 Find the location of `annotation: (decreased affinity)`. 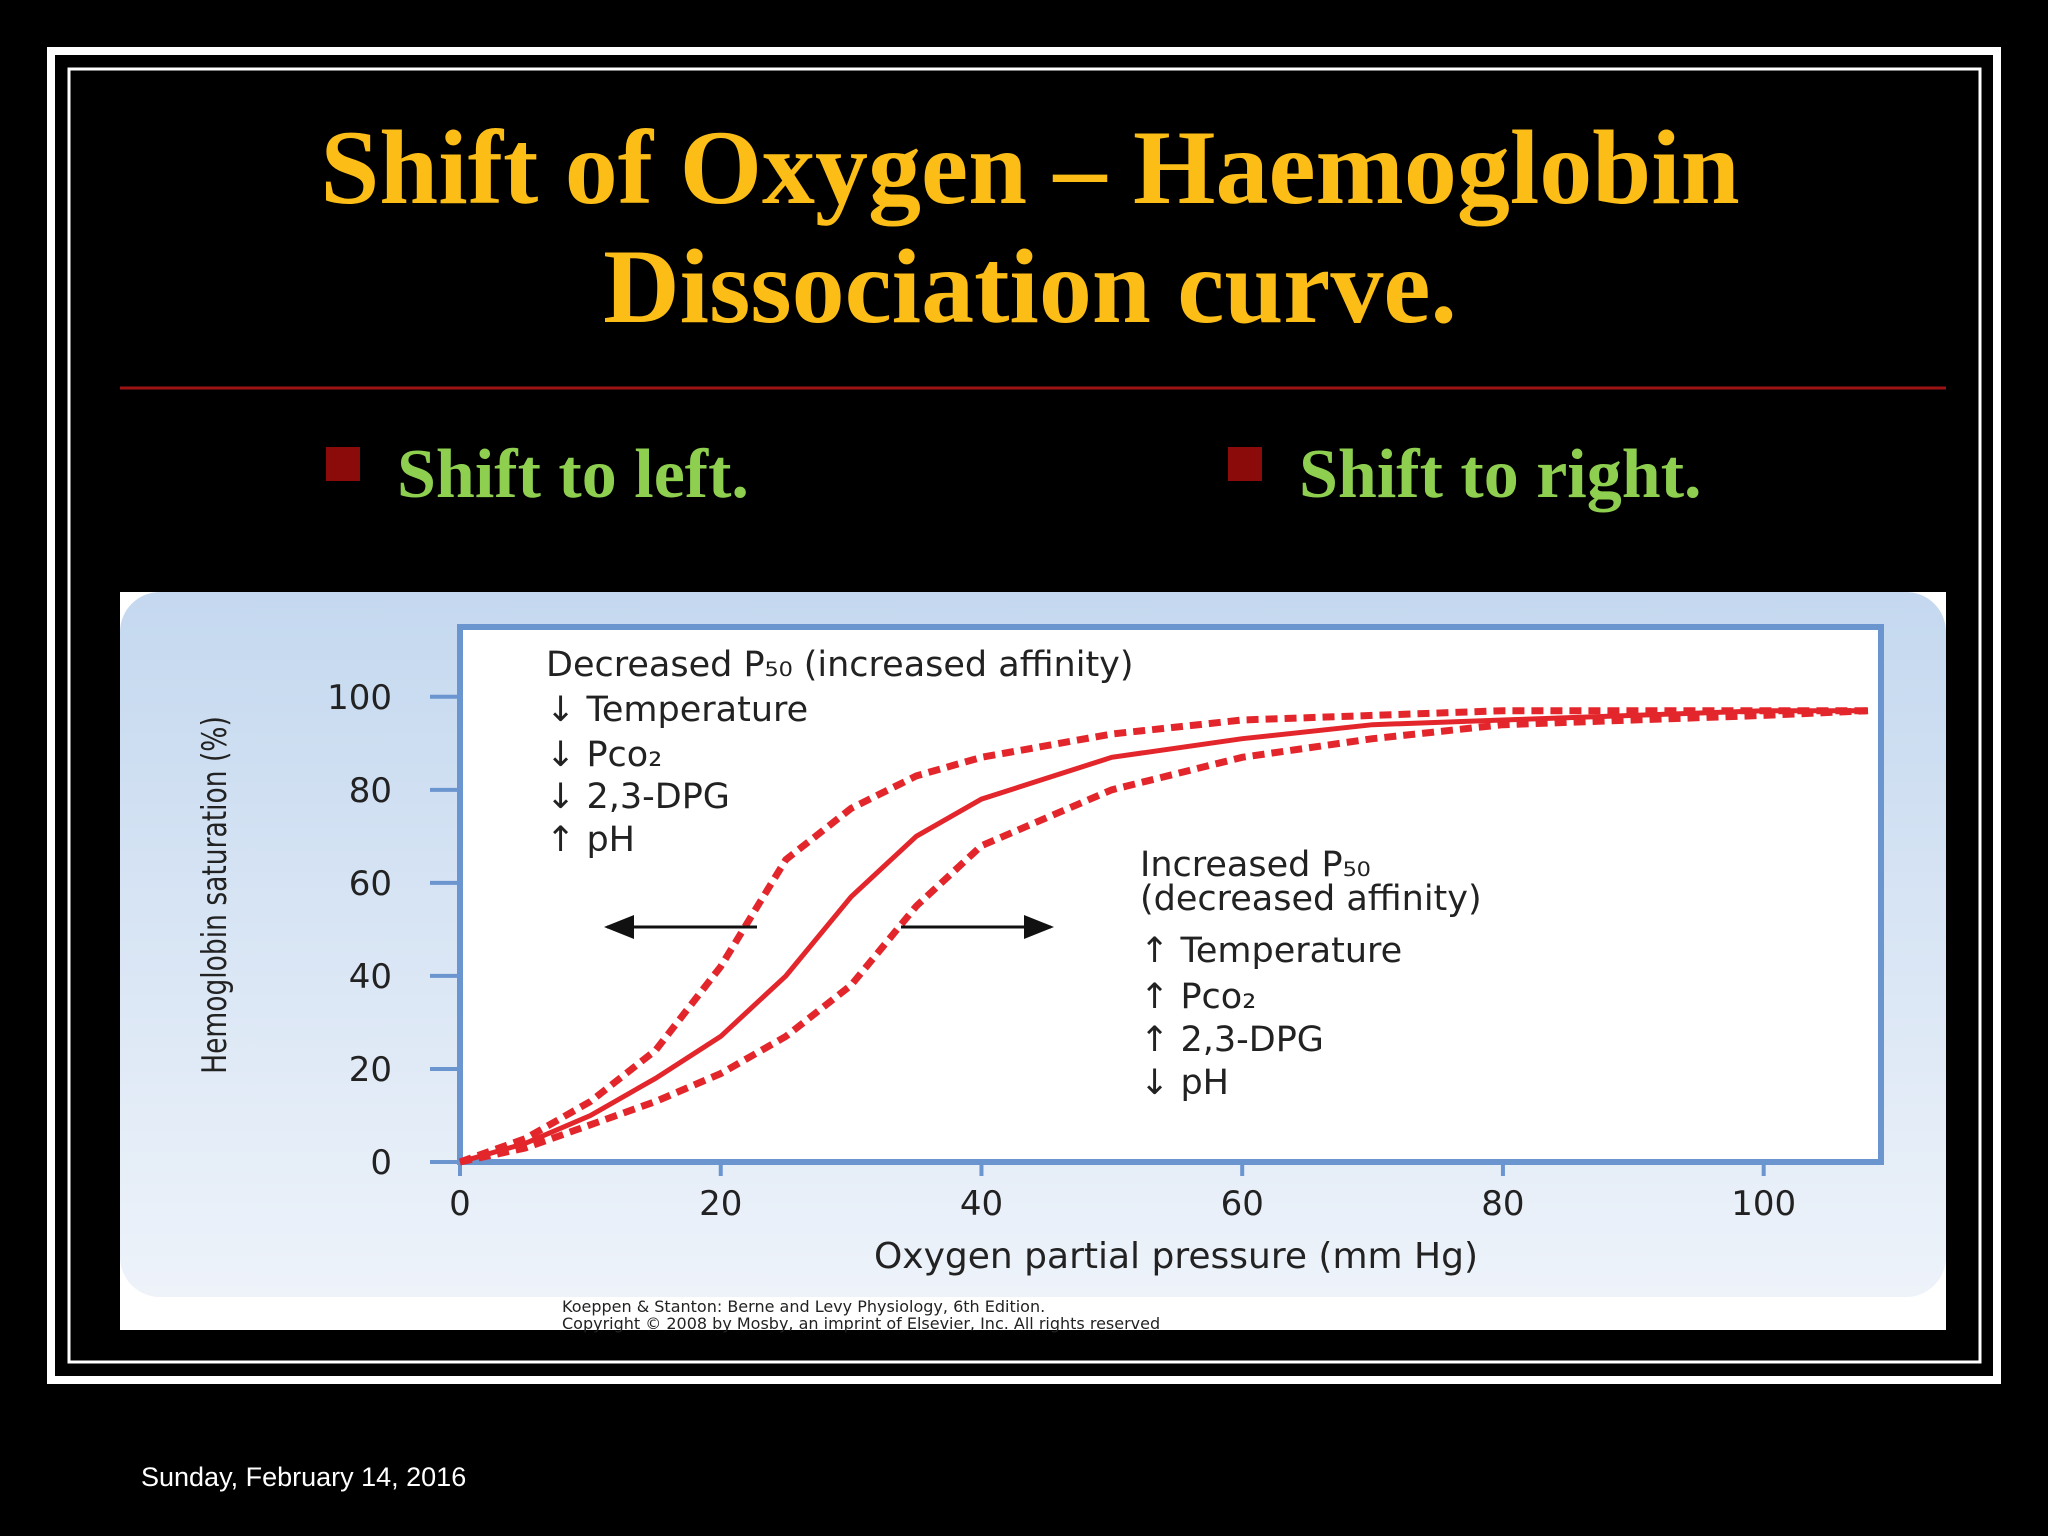

annotation: (decreased affinity) is located at coordinates (1311, 899).